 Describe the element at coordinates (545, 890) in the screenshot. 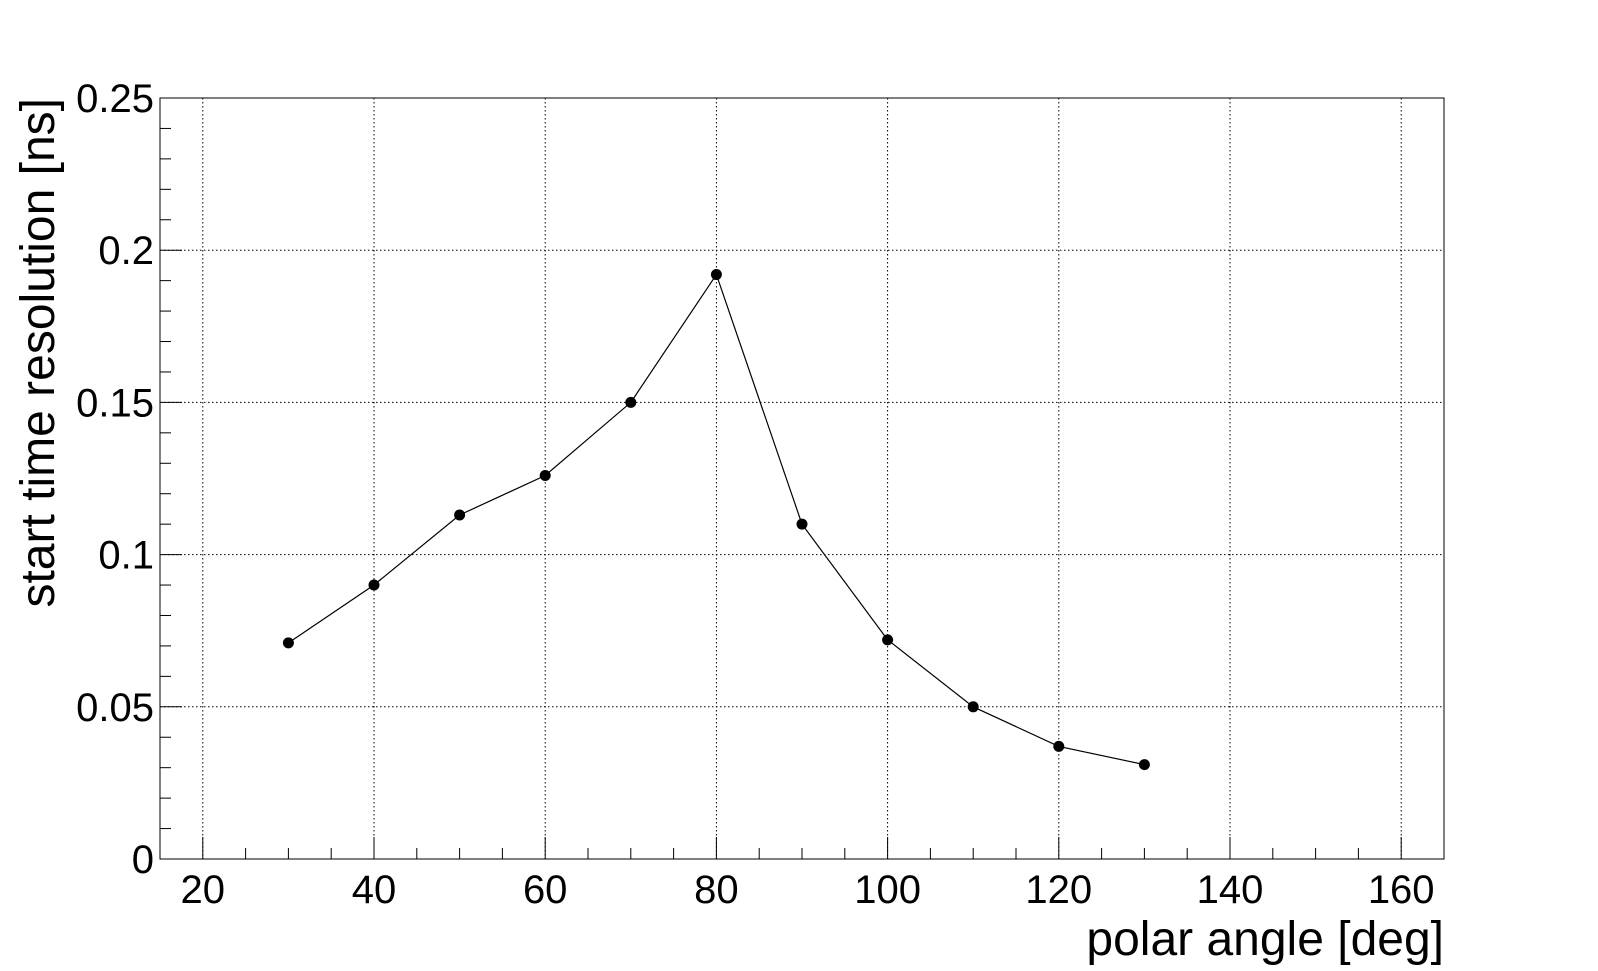

I see `x-tick-label: 60` at that location.